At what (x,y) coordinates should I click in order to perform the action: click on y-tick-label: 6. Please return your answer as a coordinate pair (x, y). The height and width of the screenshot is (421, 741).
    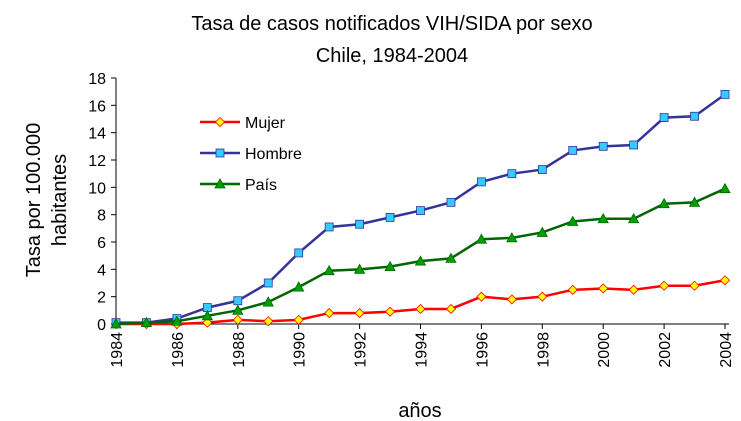
    Looking at the image, I should click on (101, 243).